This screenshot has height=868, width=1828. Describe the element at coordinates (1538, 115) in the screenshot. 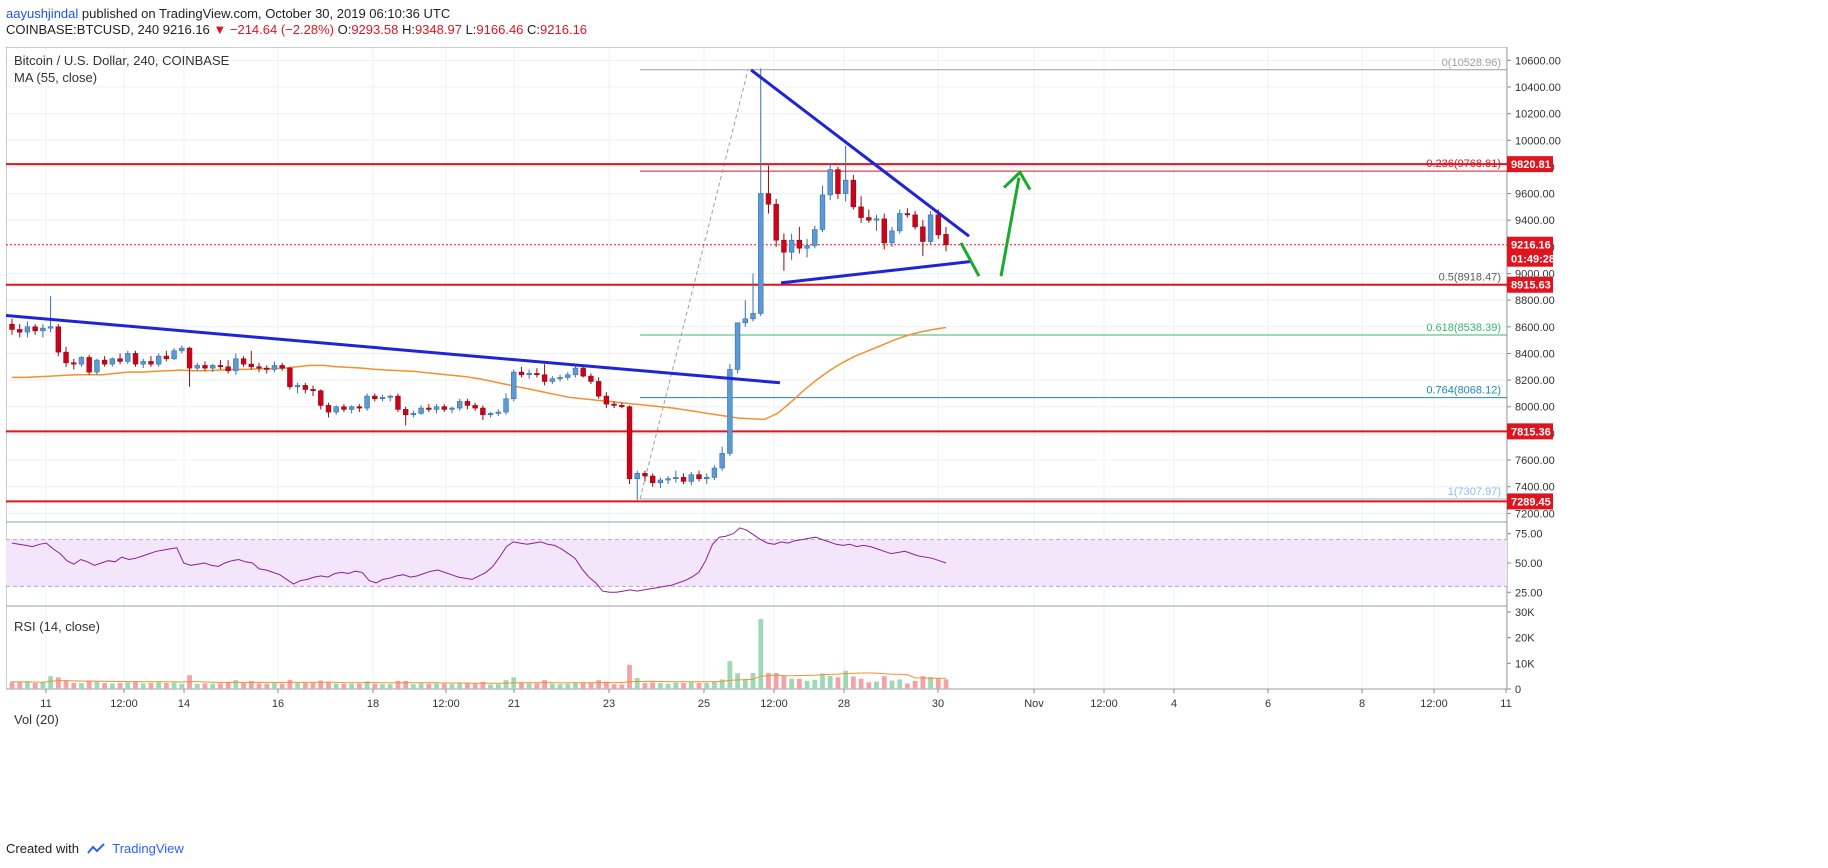

I see `price-tick-label-2: 10200.00` at that location.